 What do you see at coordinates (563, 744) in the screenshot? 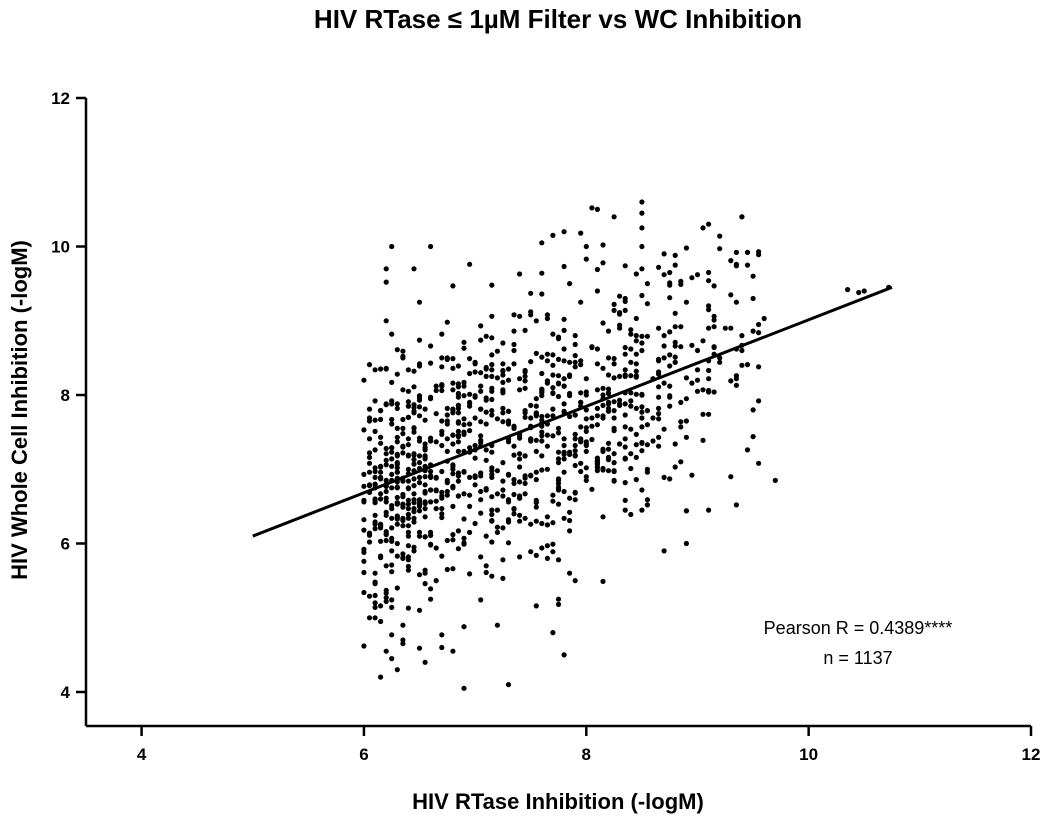
I see `x-axis: 4 6 8 10 12` at bounding box center [563, 744].